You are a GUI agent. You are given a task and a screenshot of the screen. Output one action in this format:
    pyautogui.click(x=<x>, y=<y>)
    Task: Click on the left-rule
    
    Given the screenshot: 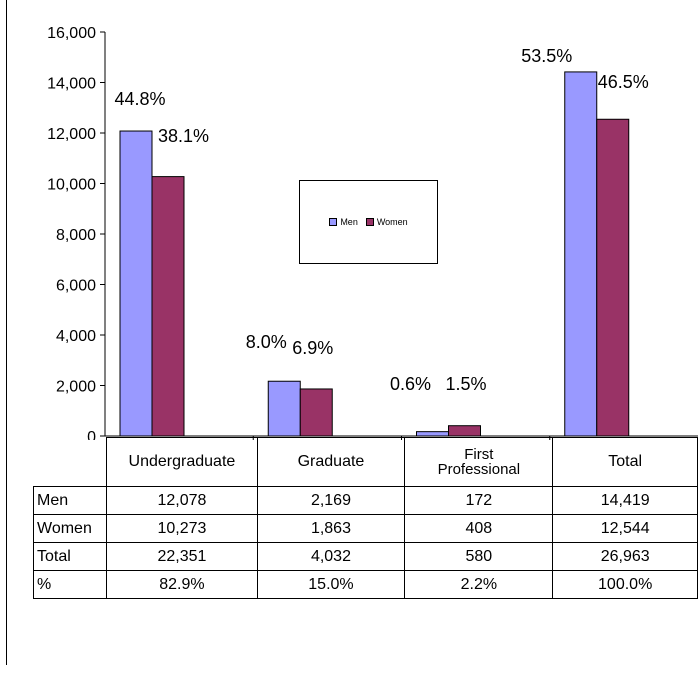 What is the action you would take?
    pyautogui.click(x=6, y=332)
    